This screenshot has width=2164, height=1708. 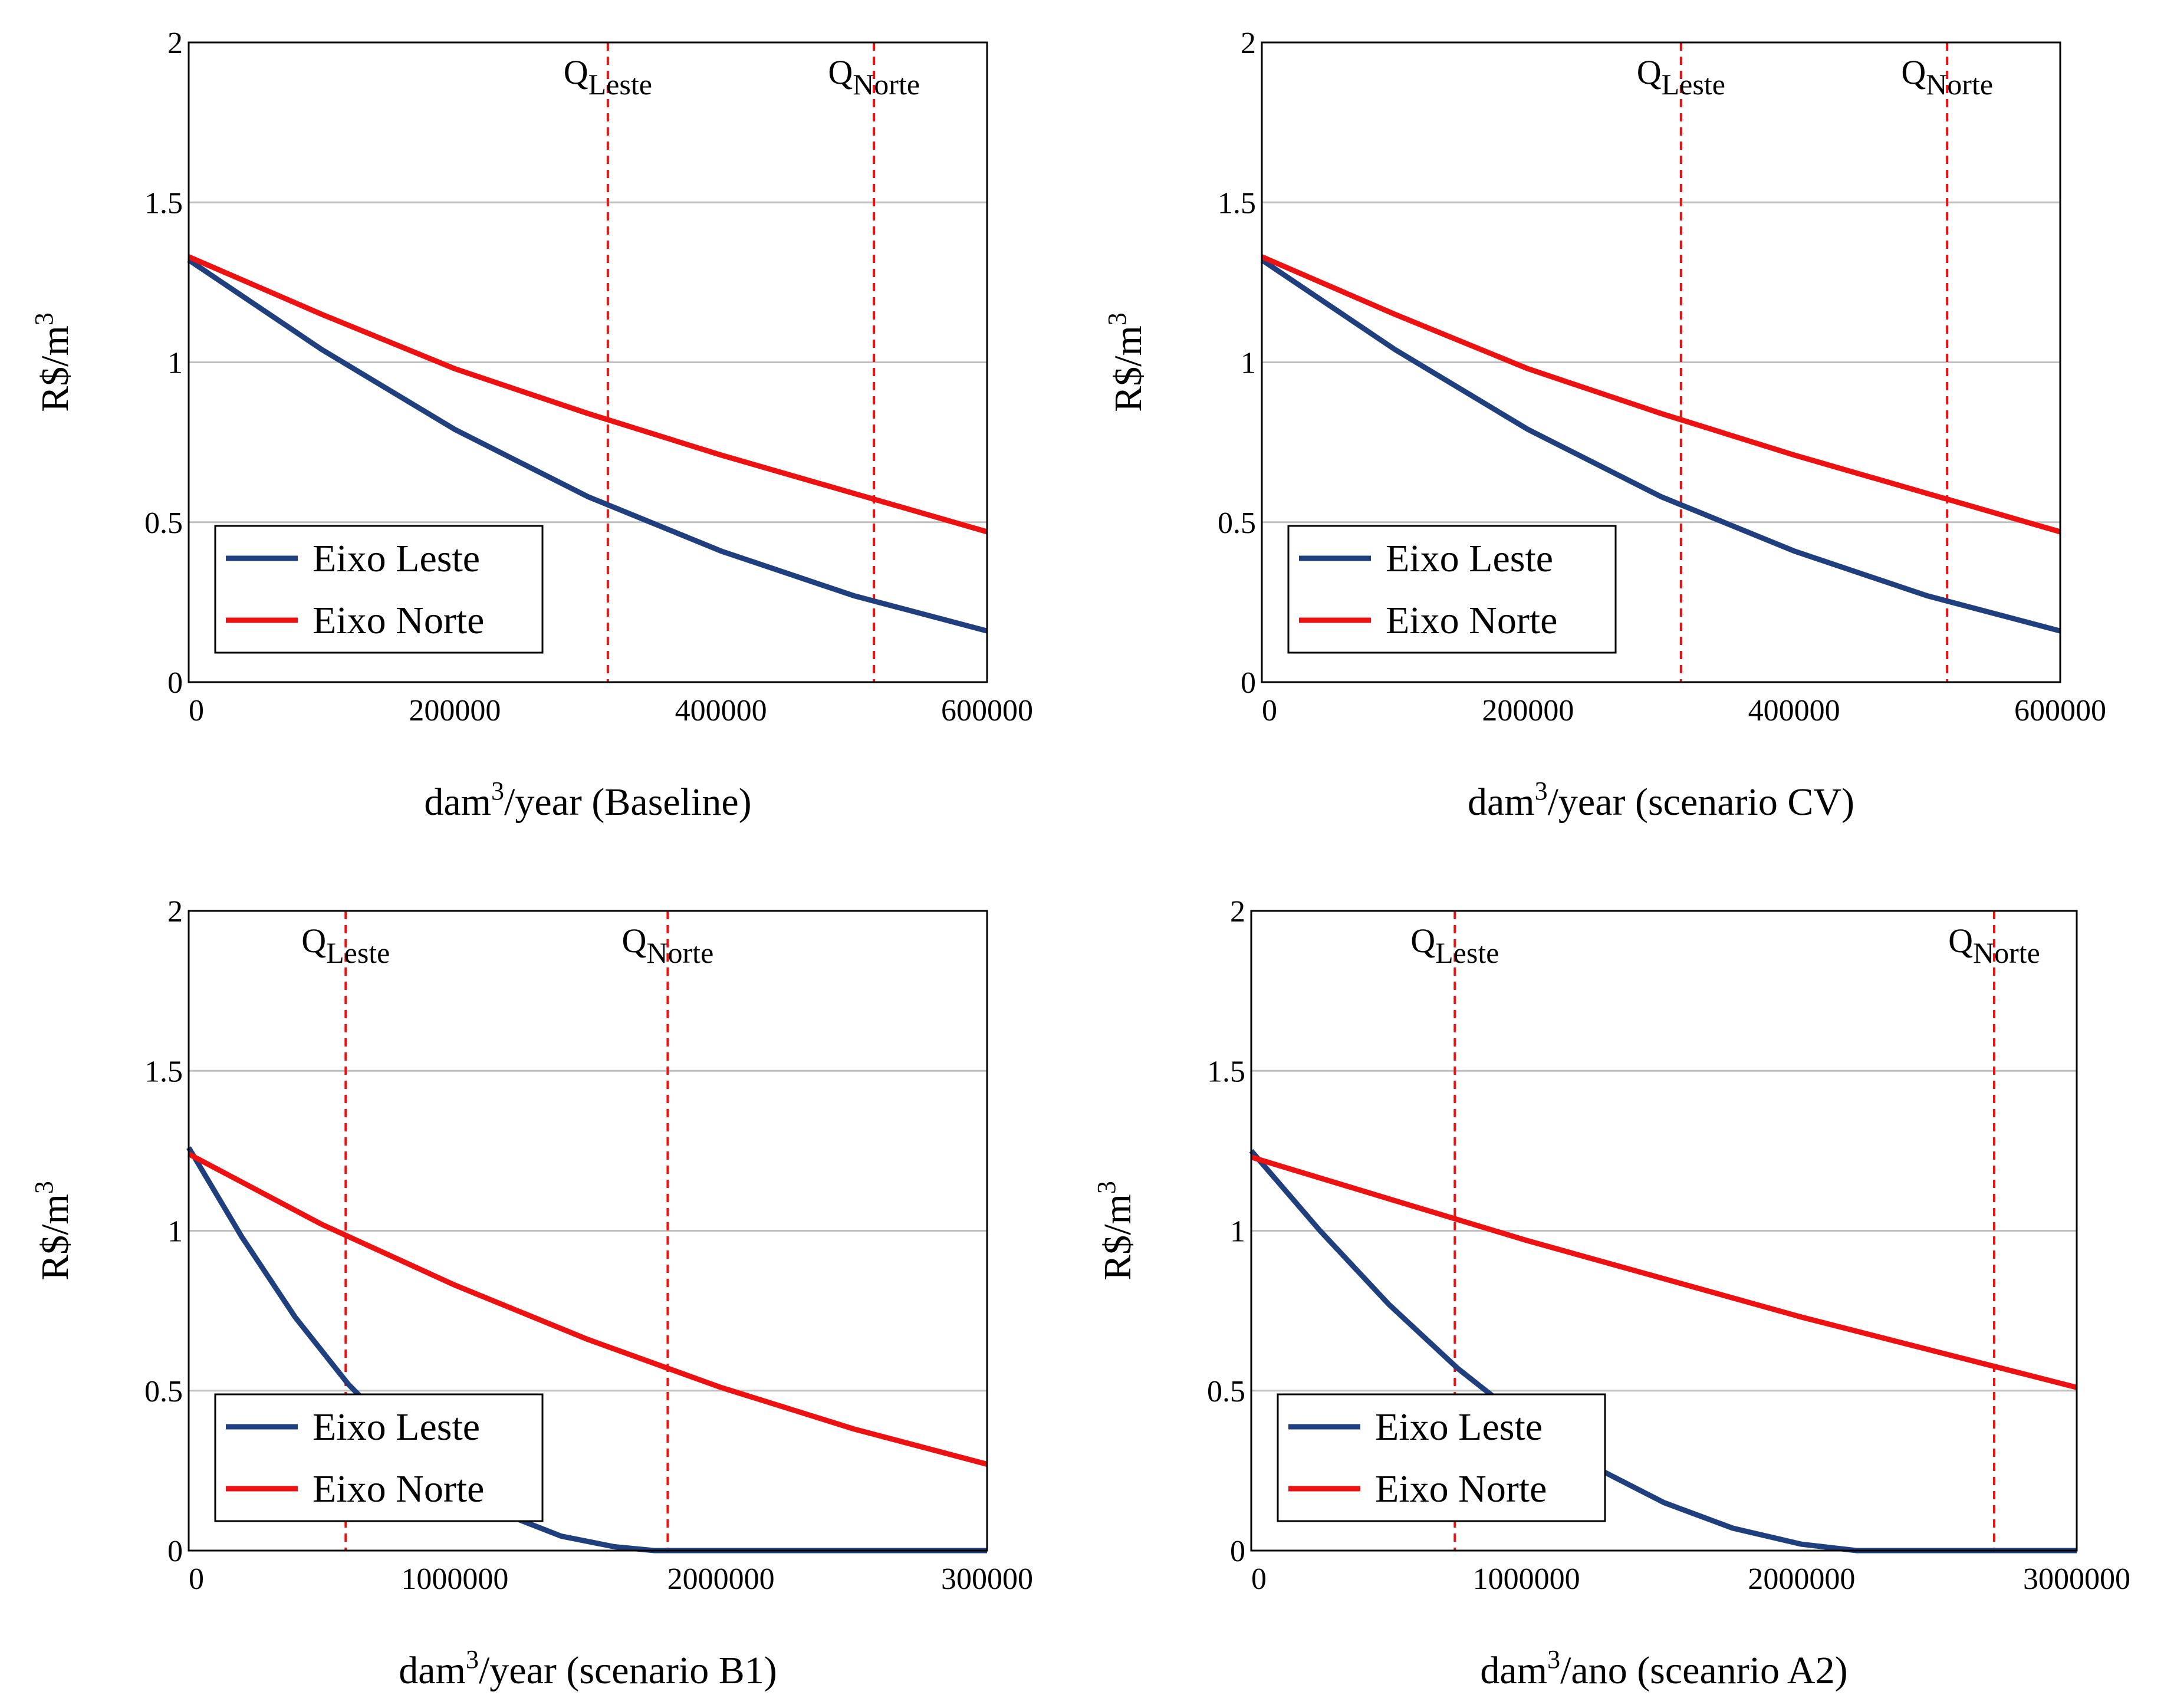 I want to click on x-axis-label-post: /ano (sceanrio A2), so click(x=1704, y=1670).